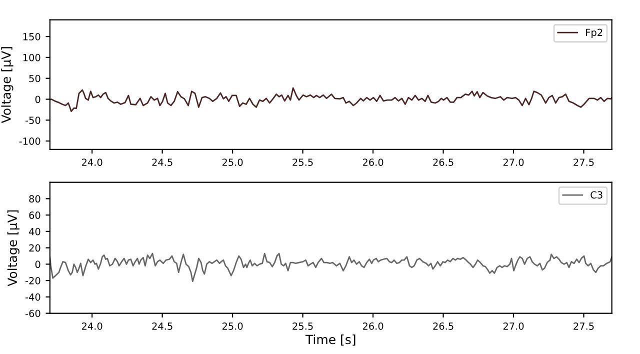 Image resolution: width=640 pixels, height=354 pixels. Describe the element at coordinates (32, 280) in the screenshot. I see `y-tick-label: -20` at that location.